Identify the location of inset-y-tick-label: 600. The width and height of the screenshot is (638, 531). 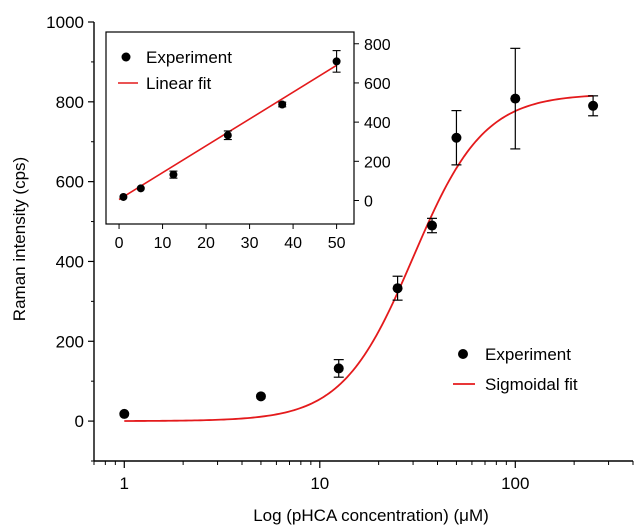
(377, 84).